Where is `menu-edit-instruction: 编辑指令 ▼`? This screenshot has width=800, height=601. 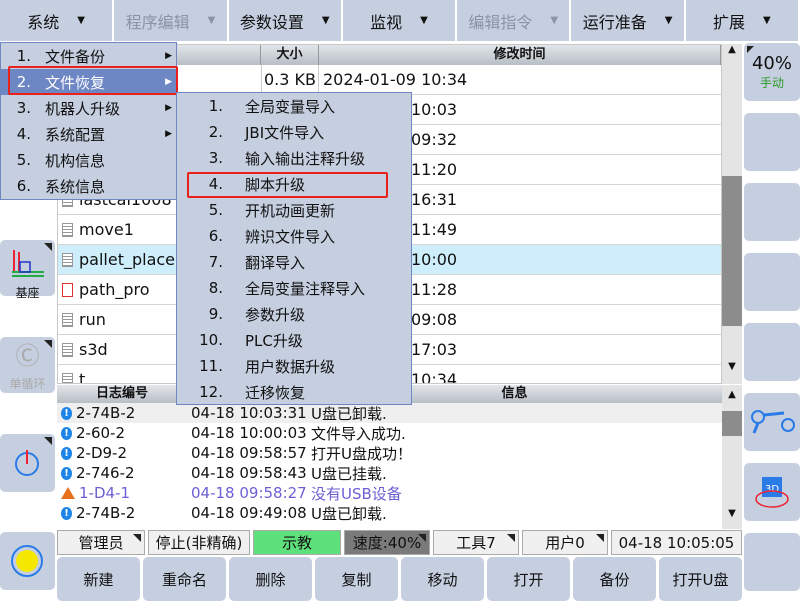
menu-edit-instruction: 编辑指令 ▼ is located at coordinates (514, 20).